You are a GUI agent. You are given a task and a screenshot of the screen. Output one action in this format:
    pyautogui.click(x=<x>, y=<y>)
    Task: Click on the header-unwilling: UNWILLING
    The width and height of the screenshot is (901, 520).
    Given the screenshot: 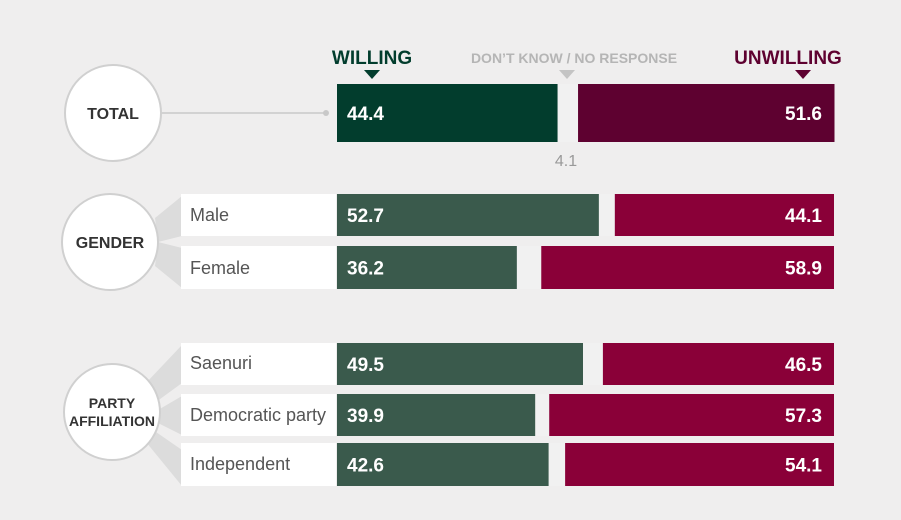 What is the action you would take?
    pyautogui.click(x=788, y=58)
    